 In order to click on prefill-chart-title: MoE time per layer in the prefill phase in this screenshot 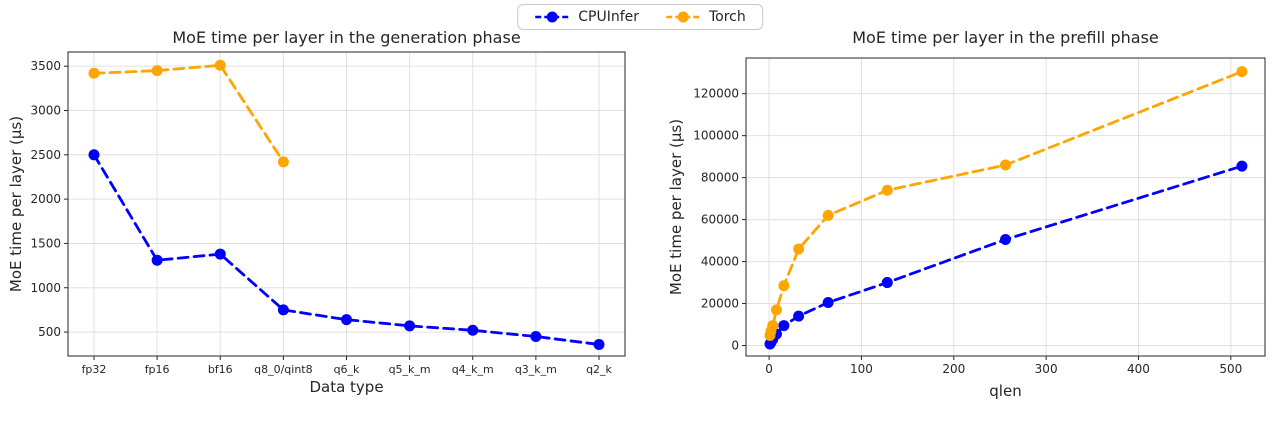, I will do `click(1005, 37)`.